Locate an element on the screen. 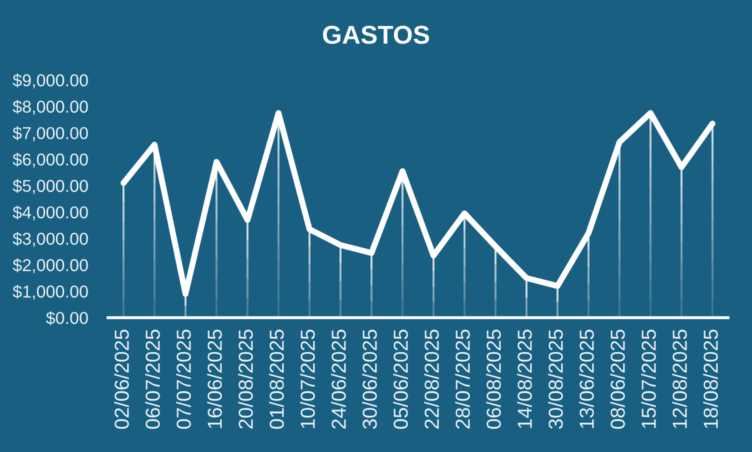  y-tick-label: $4,000.00 is located at coordinates (50, 213).